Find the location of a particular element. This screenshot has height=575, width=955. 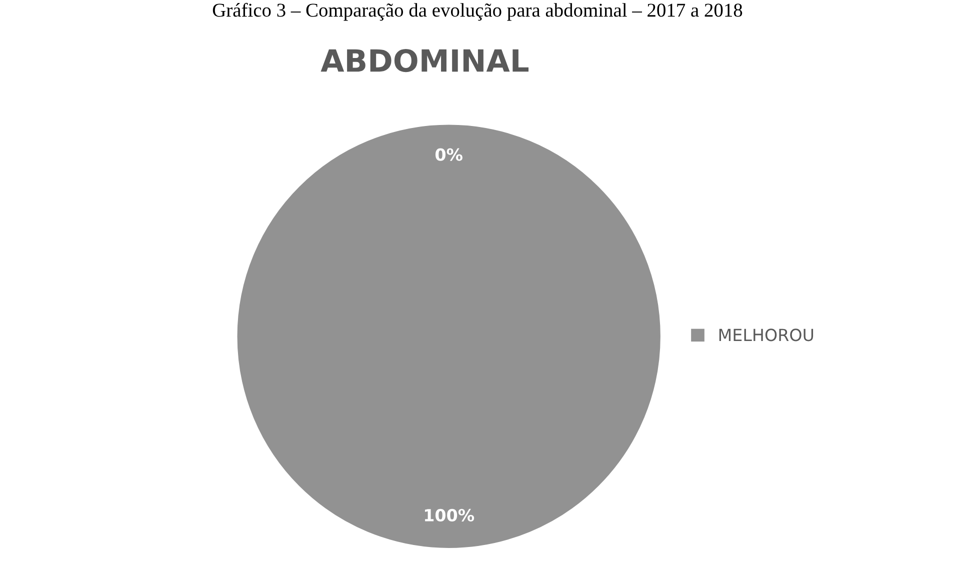

text: Gráfico 3 – Comparação da evolução para abdominal – 2017 a 2018 is located at coordinates (477, 11).